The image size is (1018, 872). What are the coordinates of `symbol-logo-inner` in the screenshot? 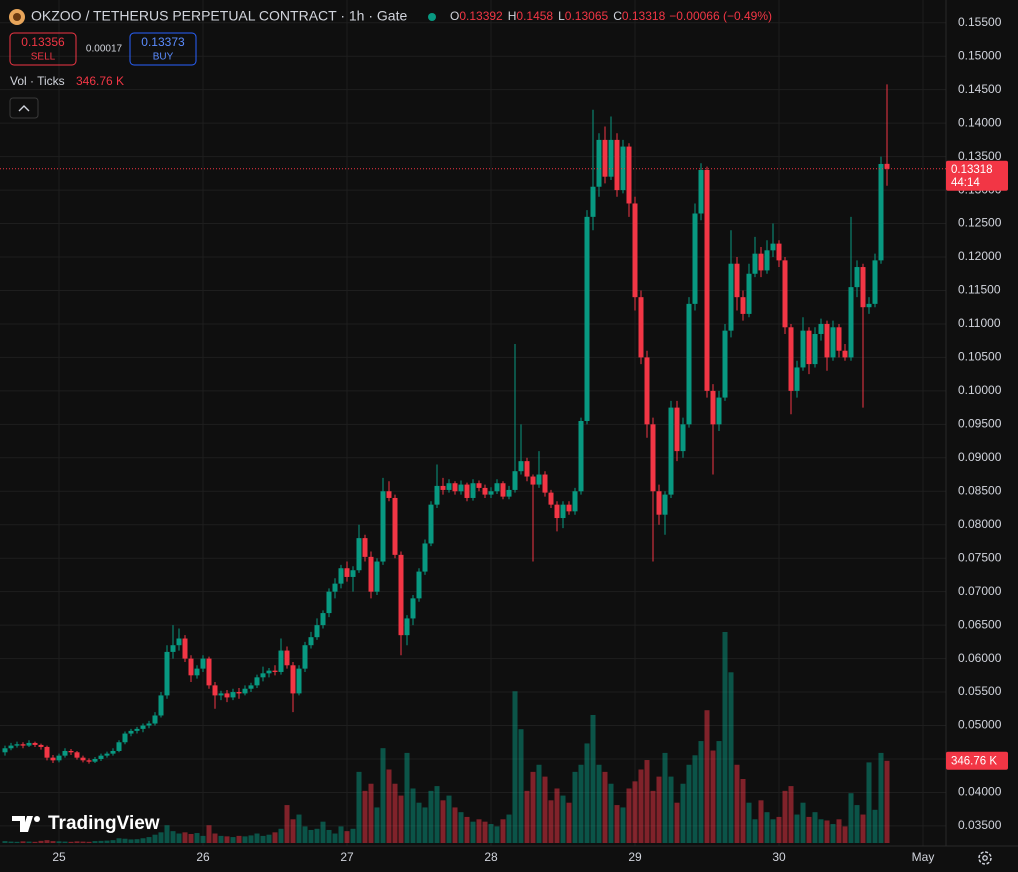 It's located at (17, 17).